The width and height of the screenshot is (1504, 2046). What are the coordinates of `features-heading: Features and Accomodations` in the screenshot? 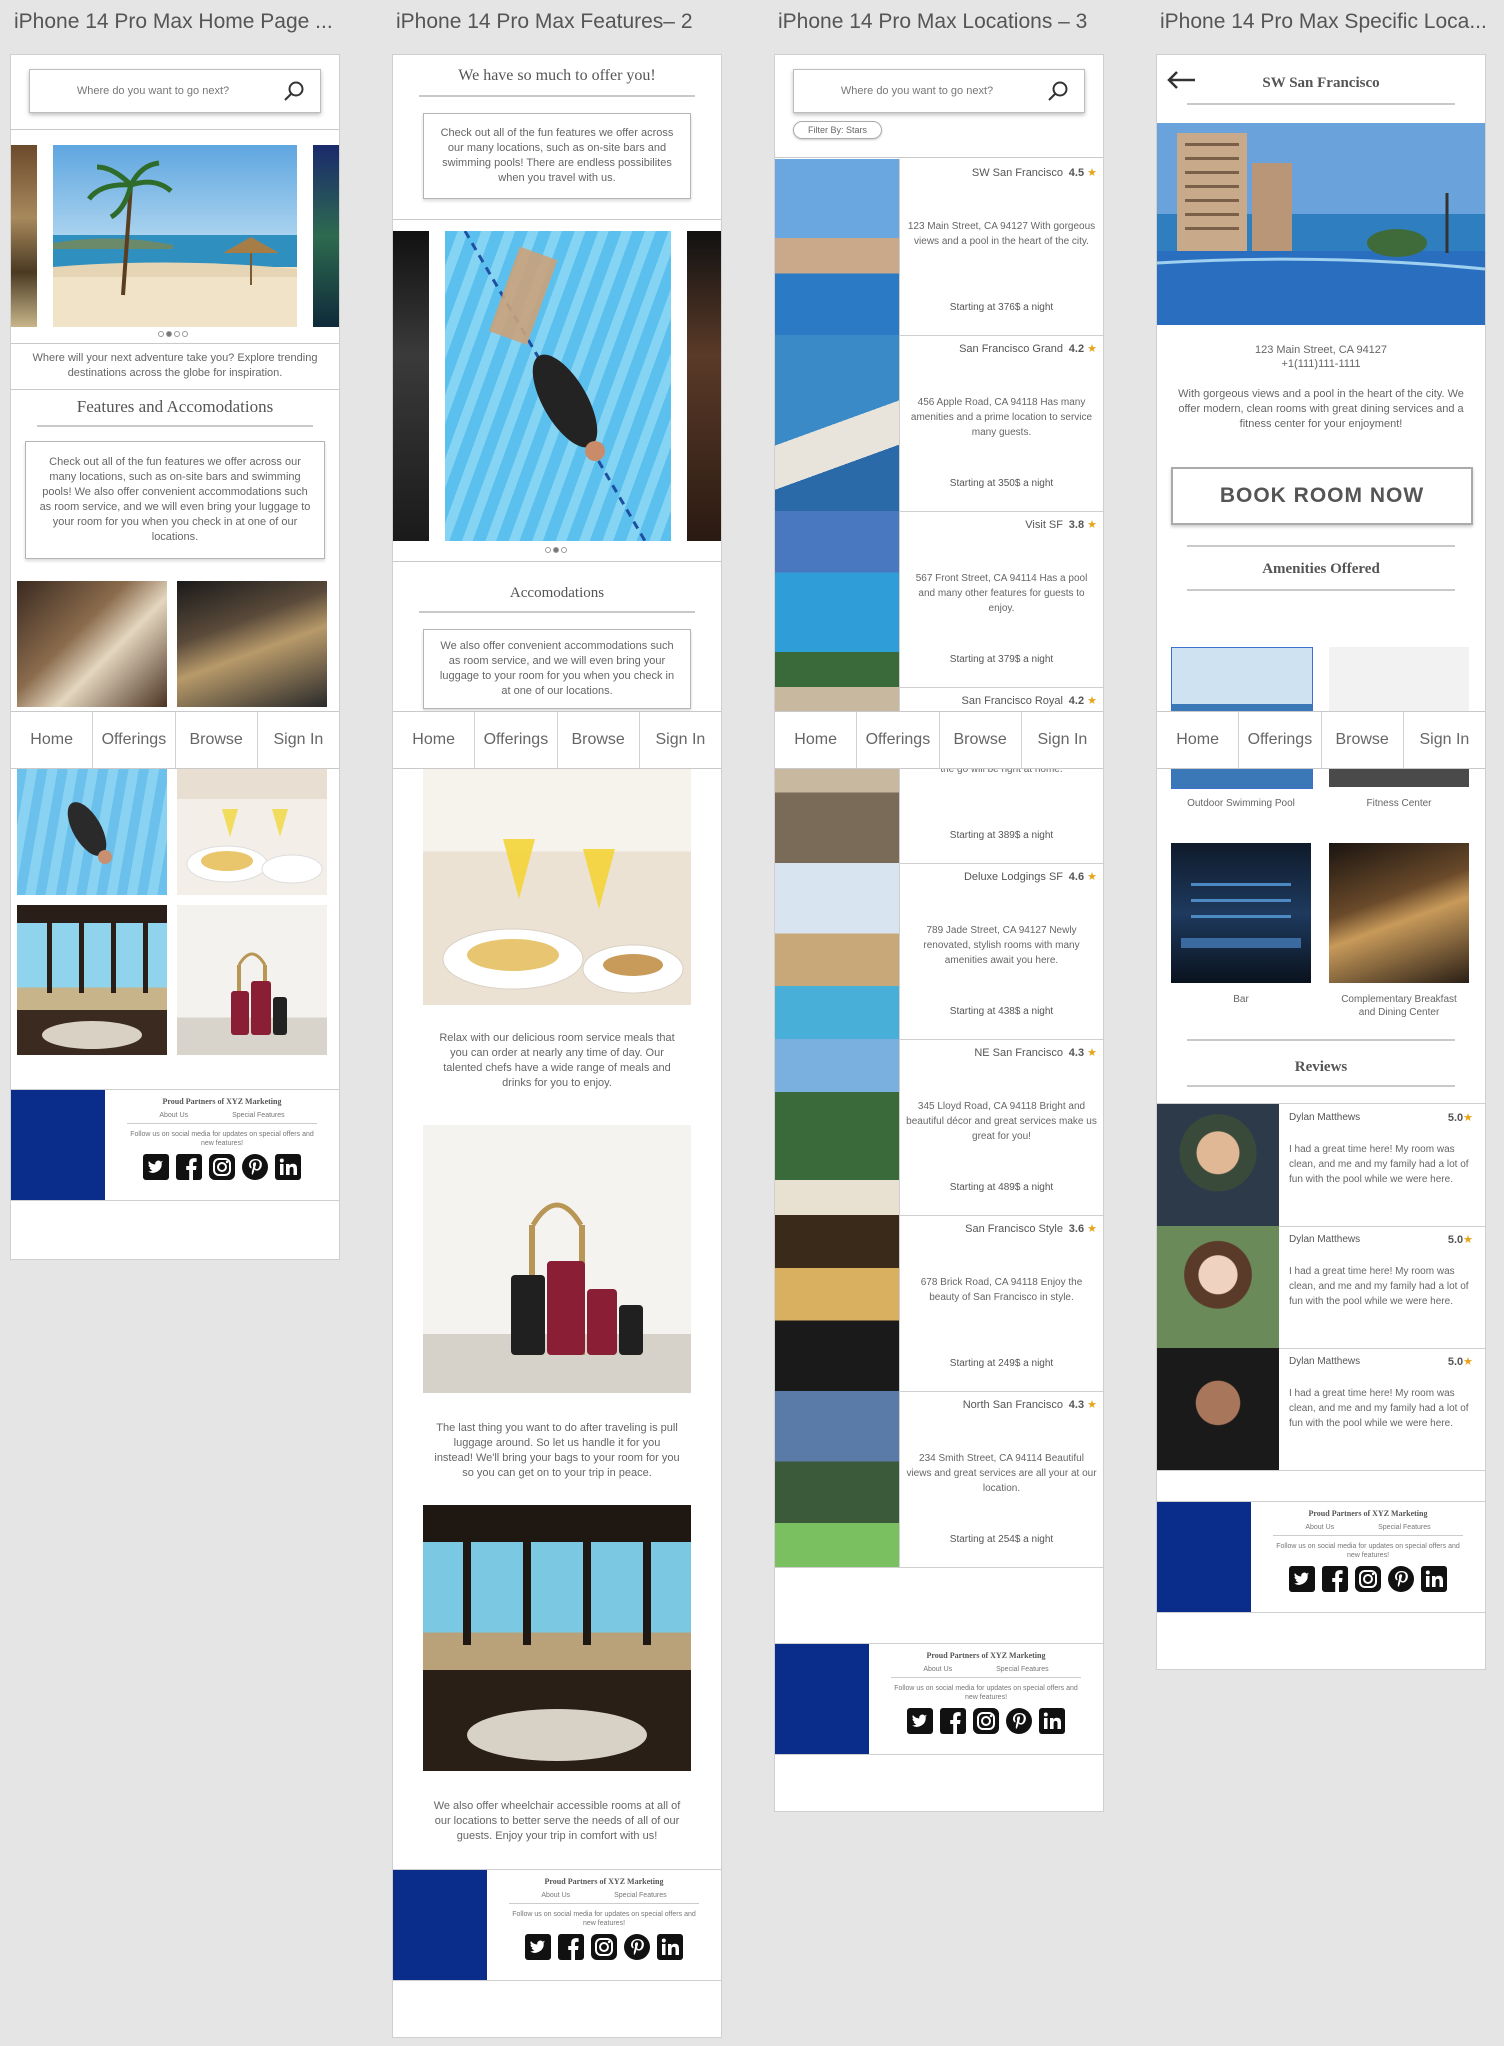 It's located at (175, 406).